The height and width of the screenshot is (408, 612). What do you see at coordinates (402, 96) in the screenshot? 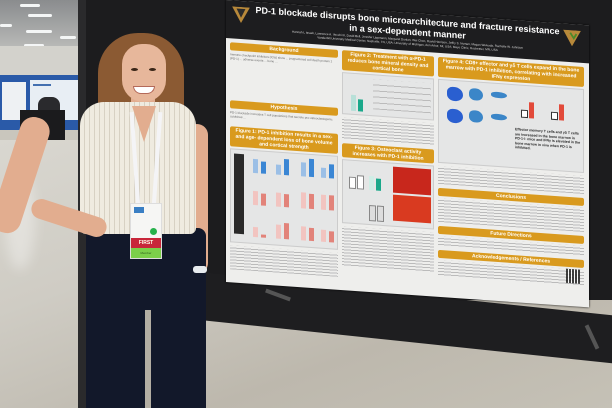
I see `figure2-table` at bounding box center [402, 96].